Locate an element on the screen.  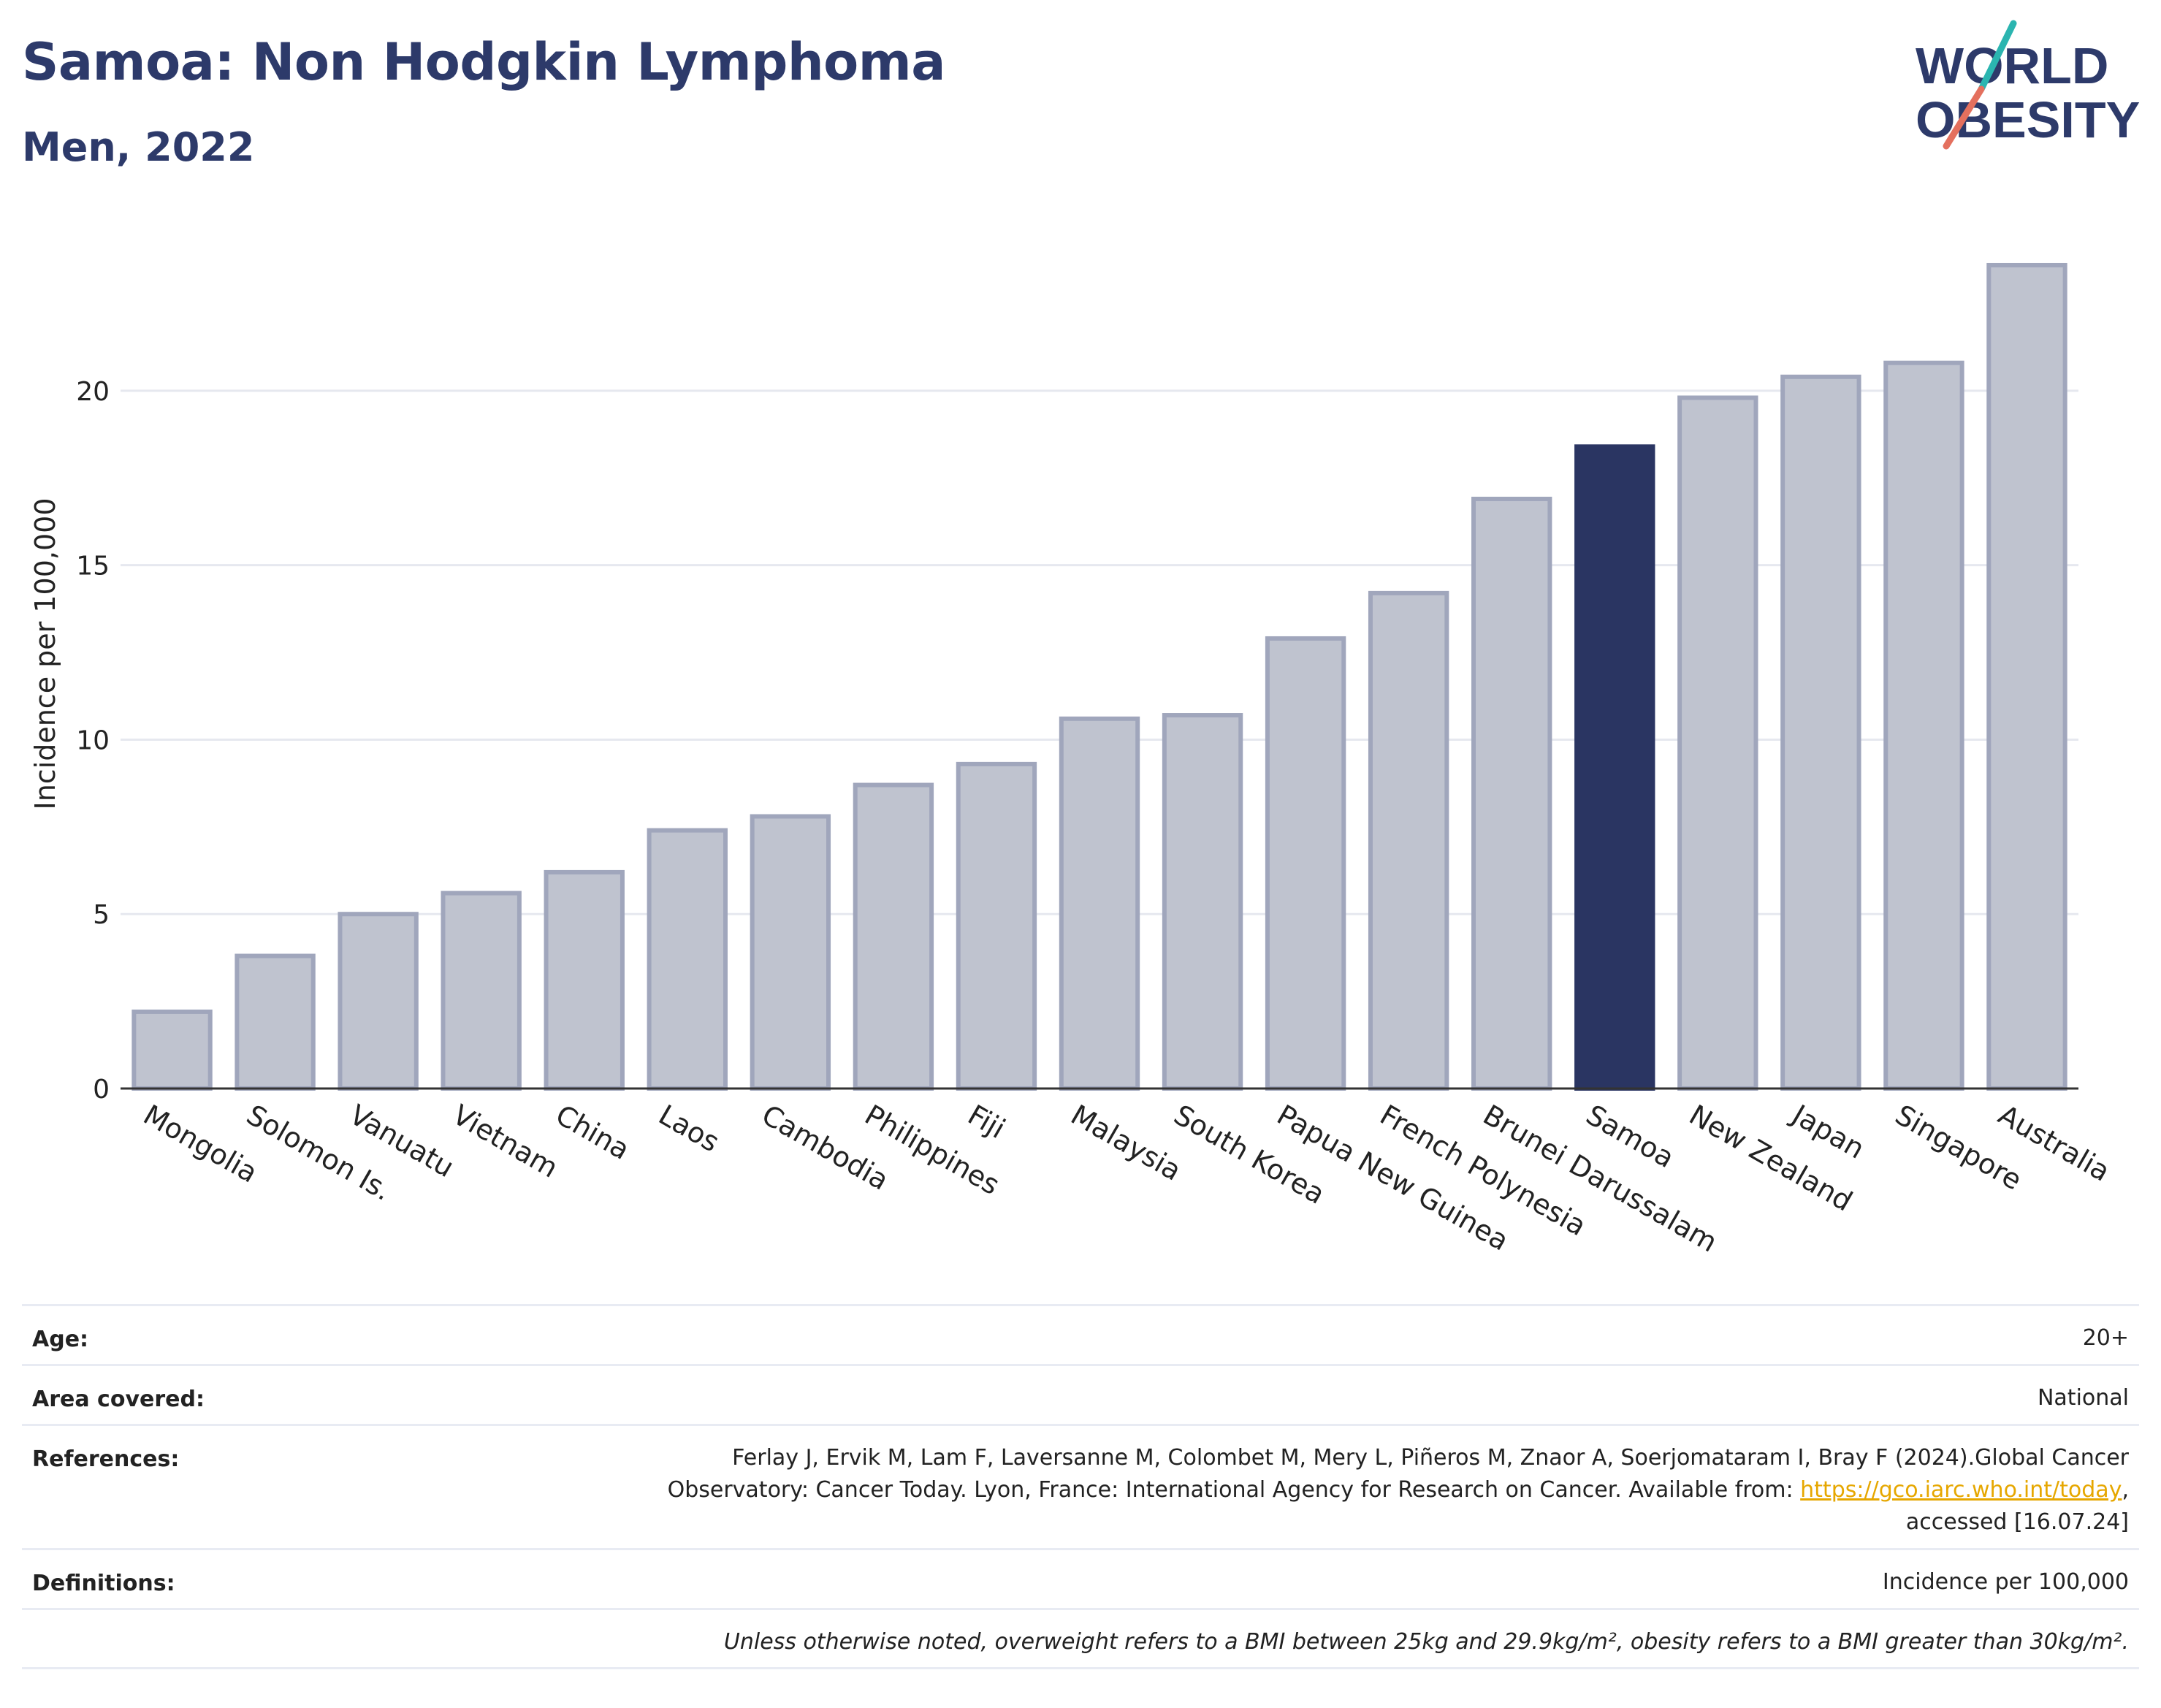
bar-singapore is located at coordinates (1923, 725).